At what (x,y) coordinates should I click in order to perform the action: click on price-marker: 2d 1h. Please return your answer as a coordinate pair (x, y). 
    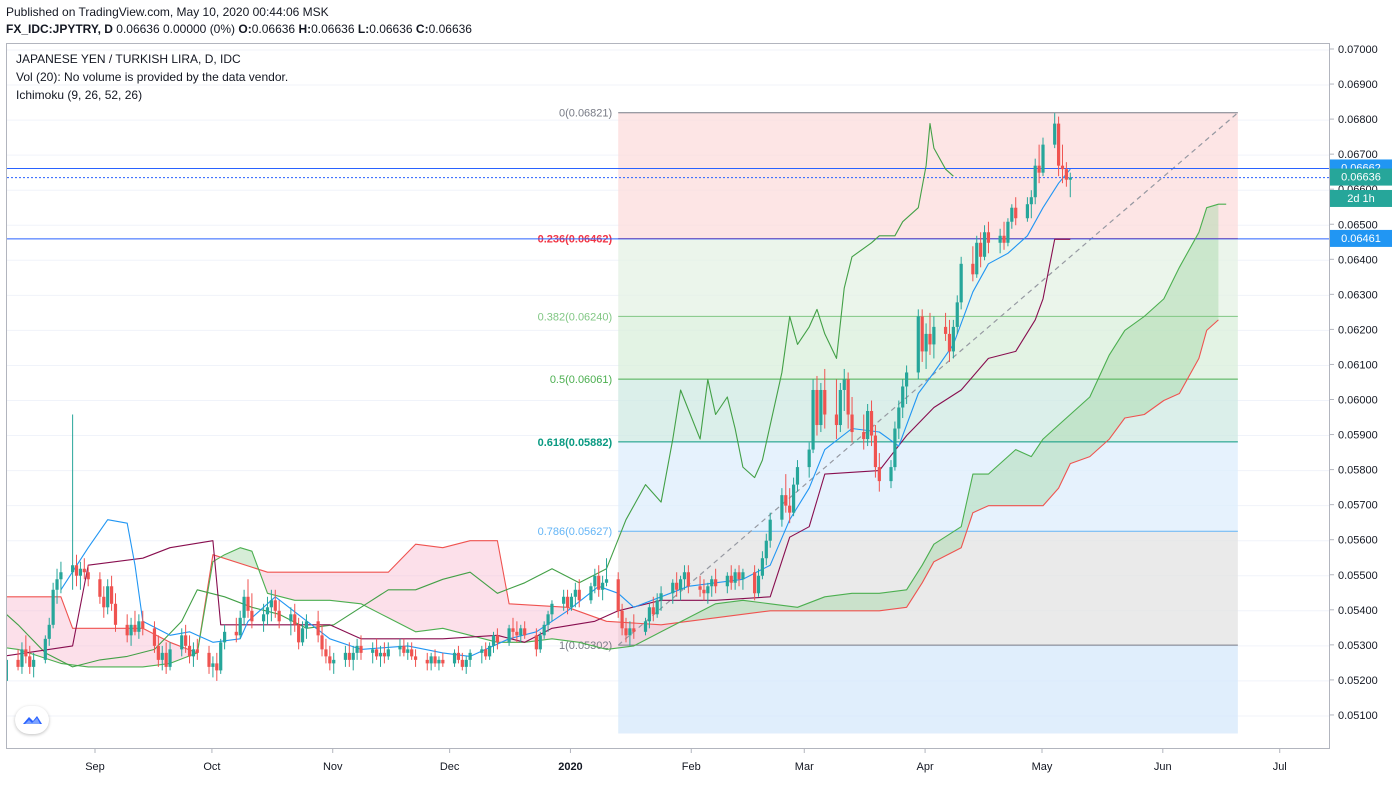
    Looking at the image, I should click on (1361, 198).